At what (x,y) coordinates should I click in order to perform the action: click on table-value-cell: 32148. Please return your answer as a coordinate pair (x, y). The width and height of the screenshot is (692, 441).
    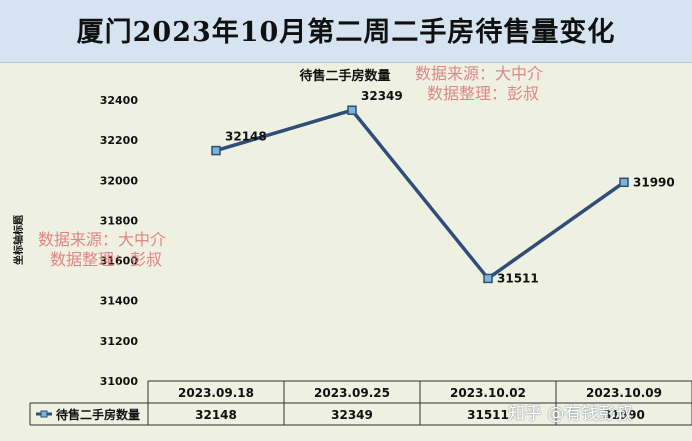
    Looking at the image, I should click on (216, 415).